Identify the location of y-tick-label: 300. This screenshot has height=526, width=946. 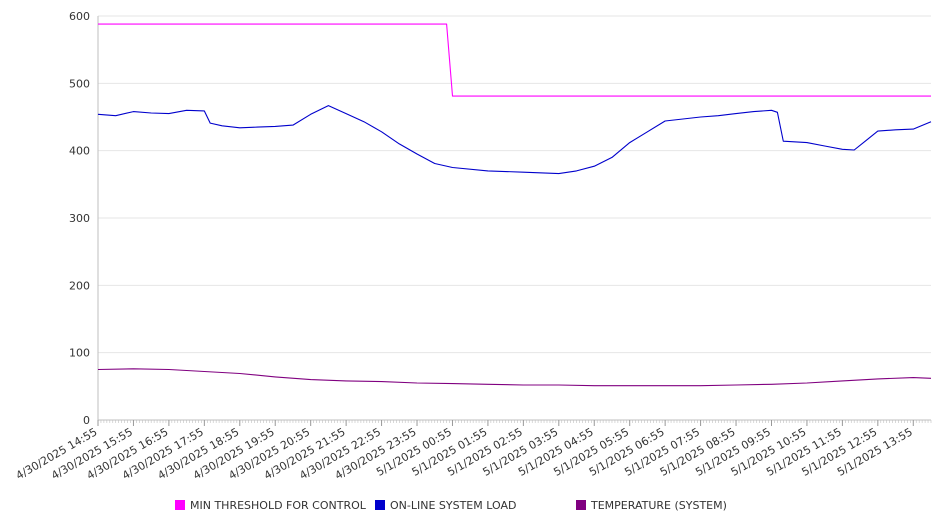
(79, 218).